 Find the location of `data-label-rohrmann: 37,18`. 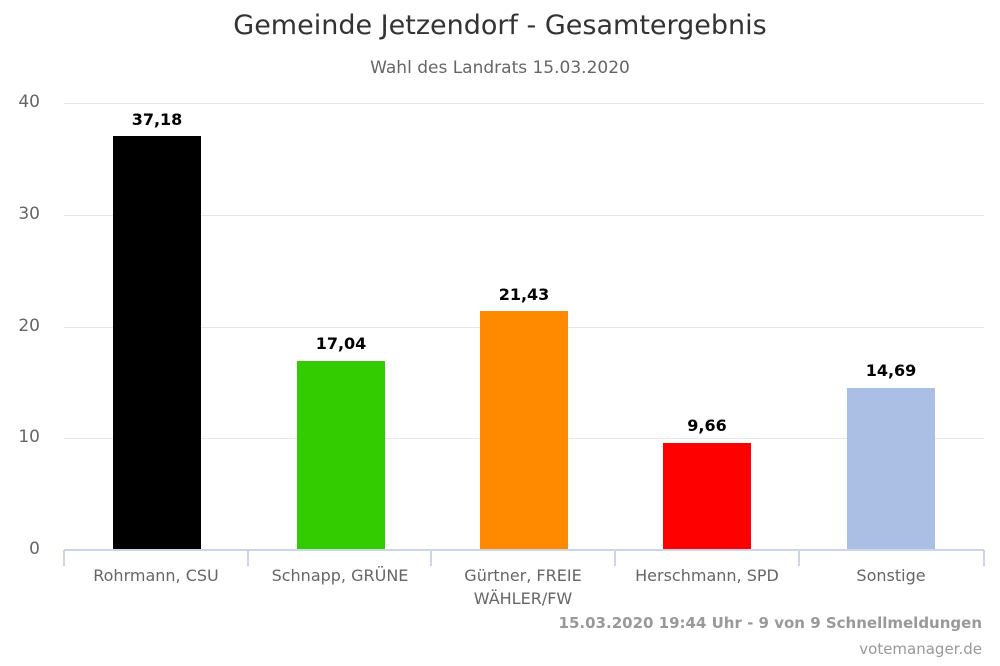

data-label-rohrmann: 37,18 is located at coordinates (157, 119).